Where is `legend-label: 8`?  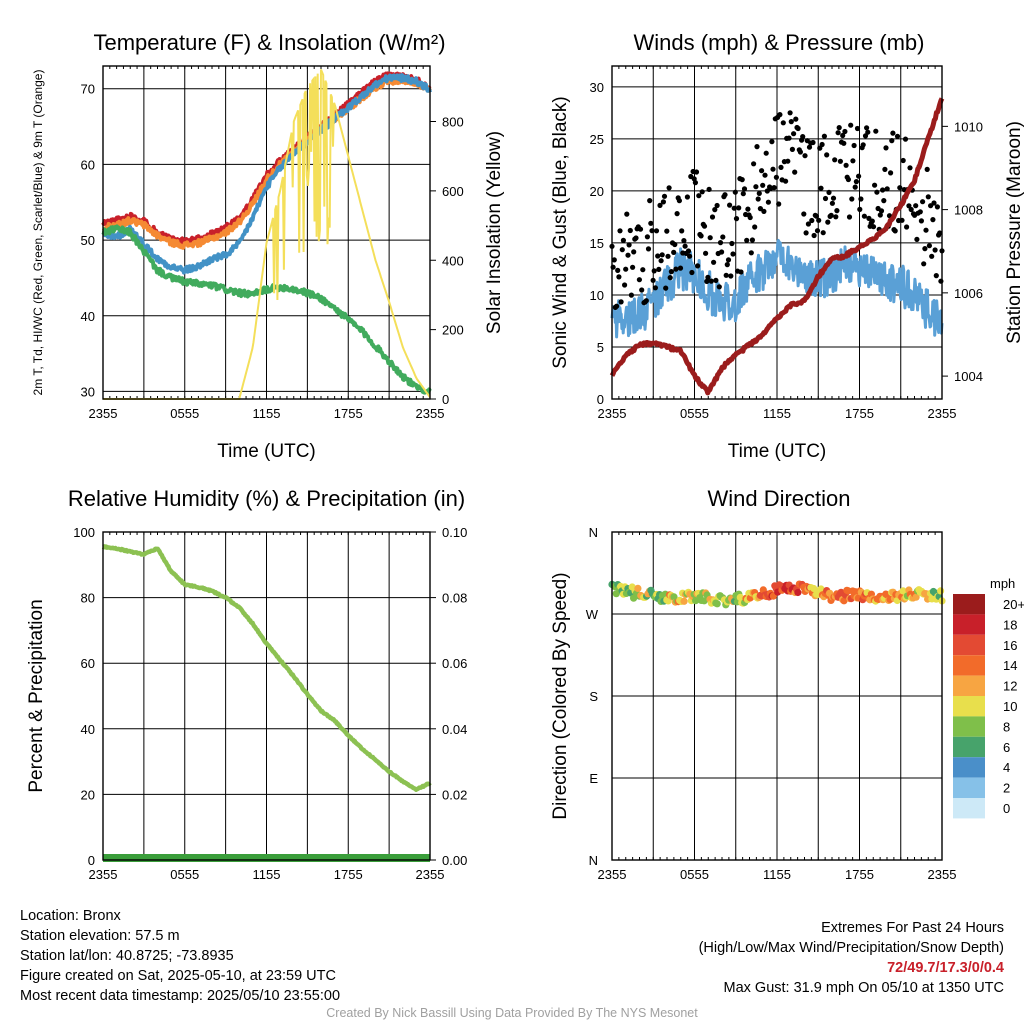 legend-label: 8 is located at coordinates (1006, 726).